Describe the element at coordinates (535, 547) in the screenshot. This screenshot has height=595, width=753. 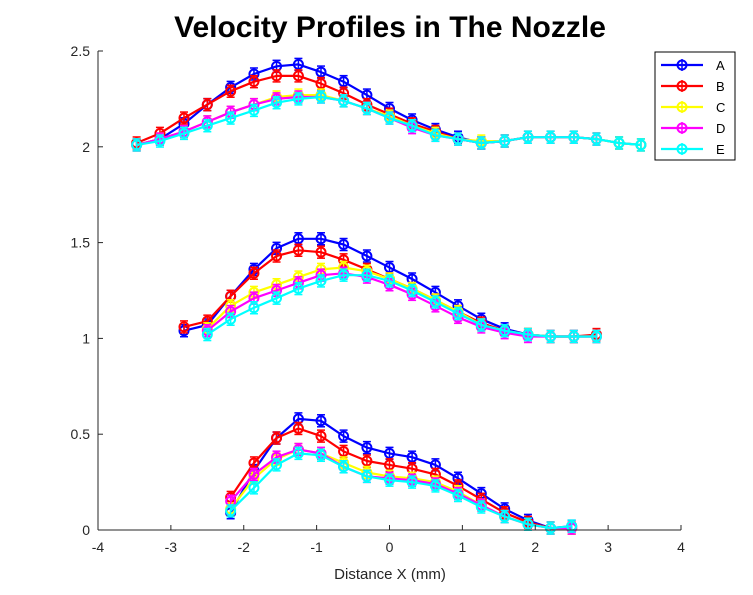
I see `x-tick-label: 2` at that location.